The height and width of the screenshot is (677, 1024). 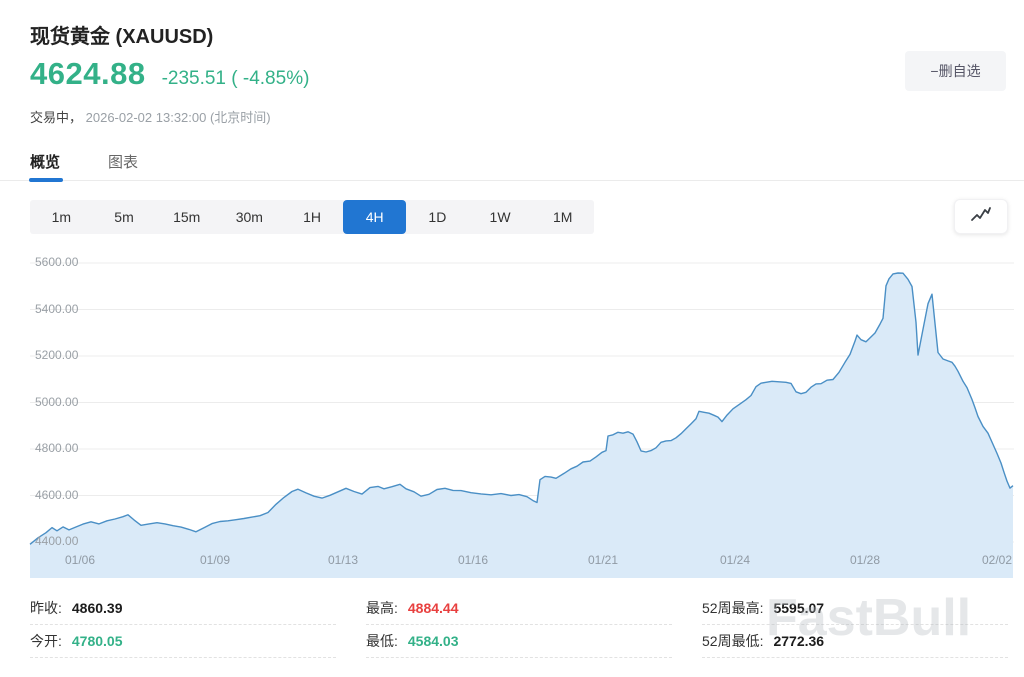 I want to click on tab-bar: 概览 图表, so click(x=512, y=165).